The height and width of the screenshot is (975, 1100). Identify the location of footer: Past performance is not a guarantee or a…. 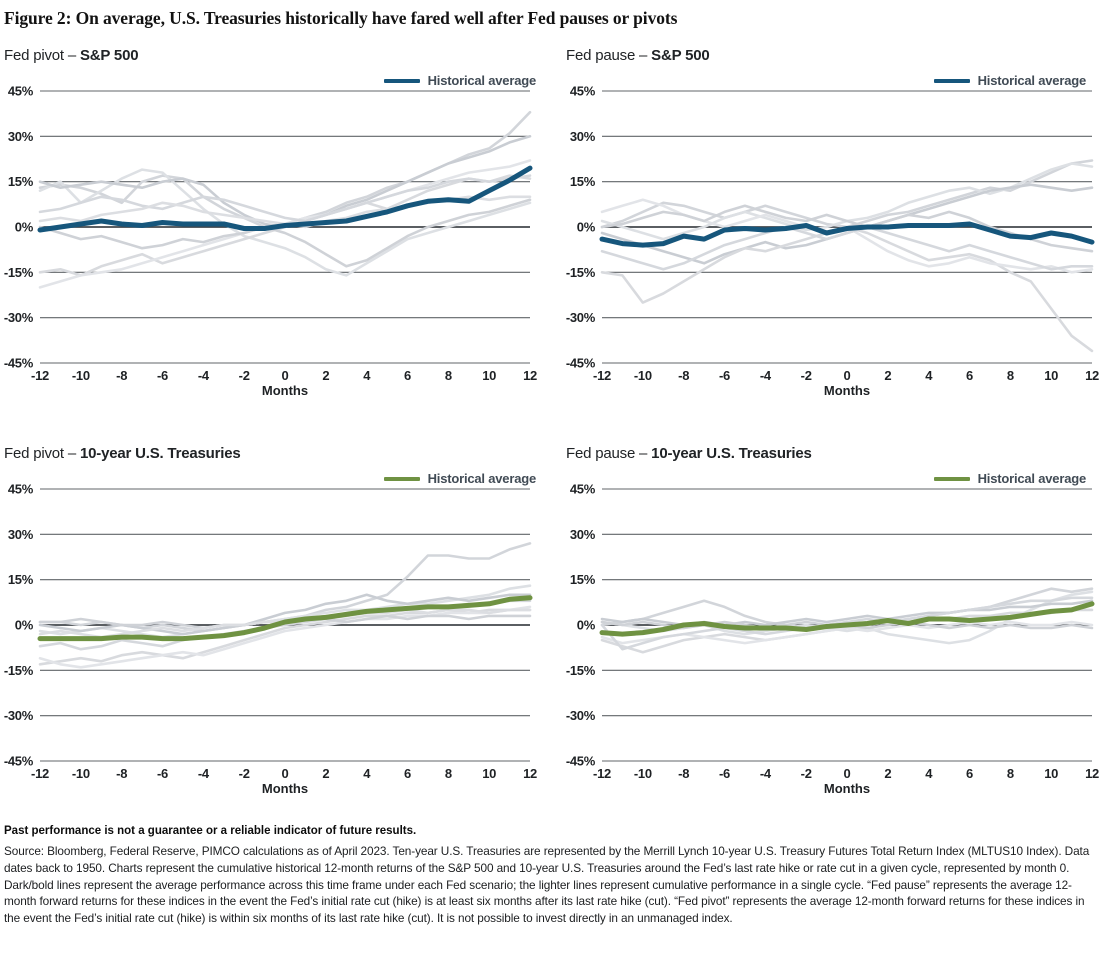
(550, 873).